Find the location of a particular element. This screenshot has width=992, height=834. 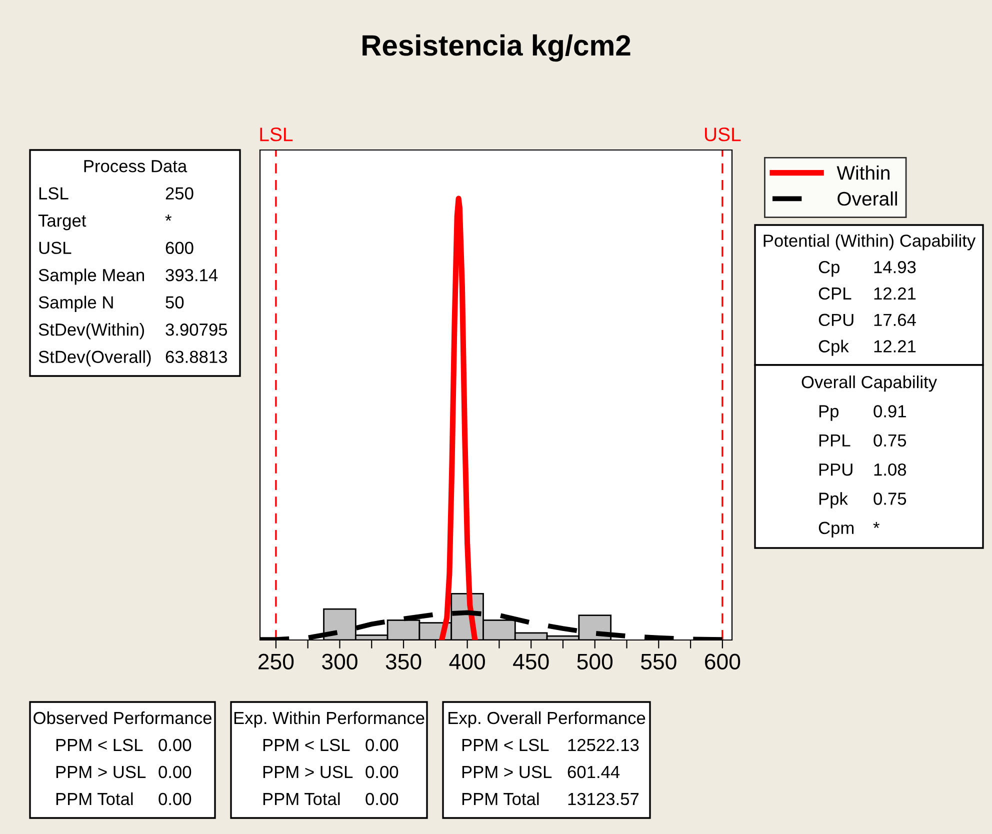

legend-label: Overall is located at coordinates (867, 198).